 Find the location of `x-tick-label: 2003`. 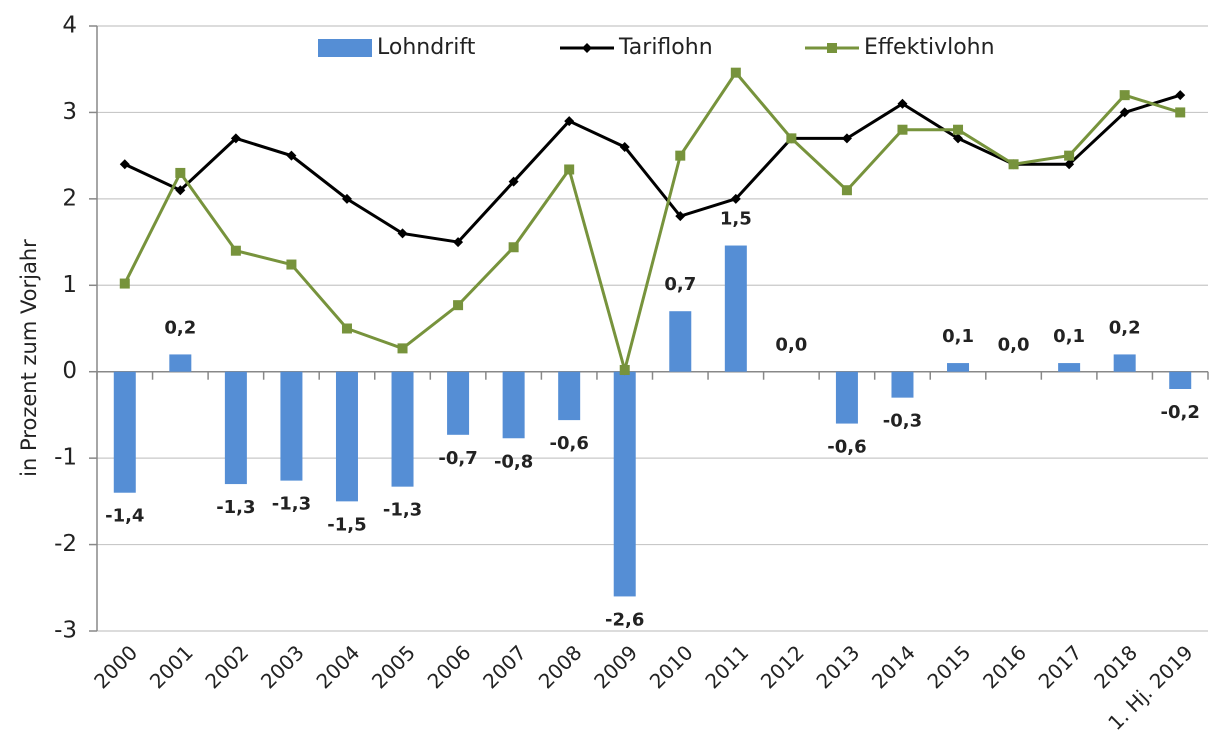

x-tick-label: 2003 is located at coordinates (282, 666).